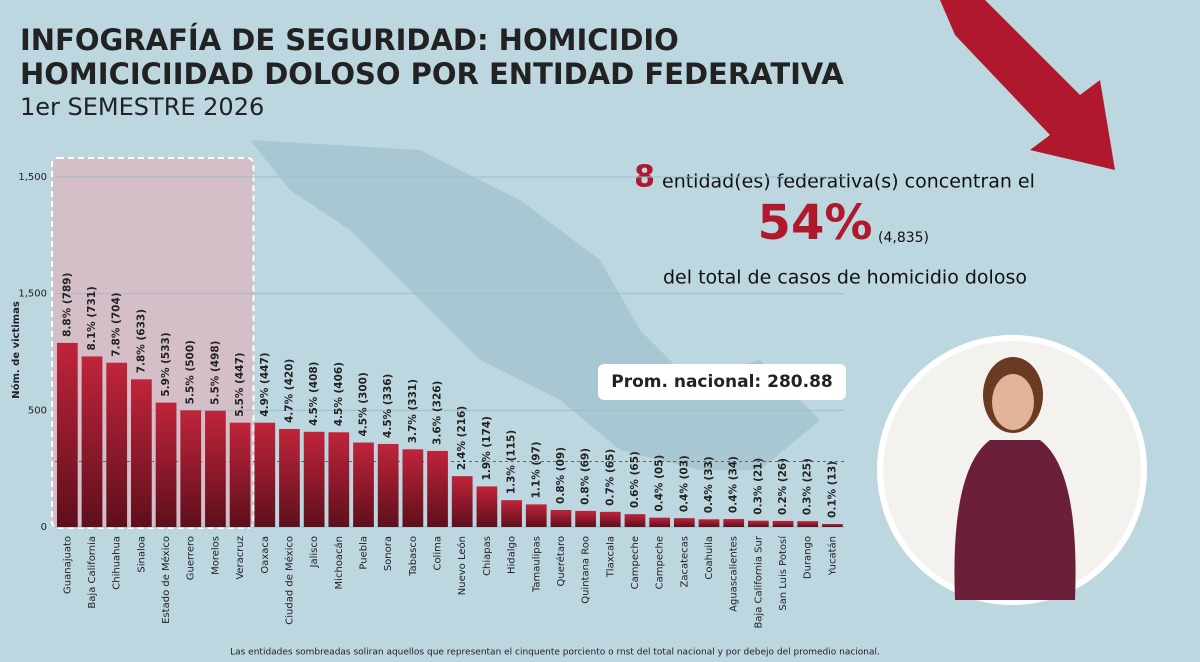 The height and width of the screenshot is (662, 1200). I want to click on callout-total: (4,835), so click(903, 238).